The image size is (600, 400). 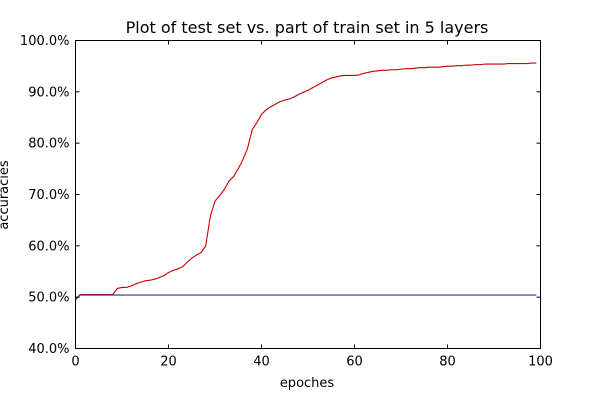 What do you see at coordinates (307, 383) in the screenshot?
I see `x-axis-label: epoches` at bounding box center [307, 383].